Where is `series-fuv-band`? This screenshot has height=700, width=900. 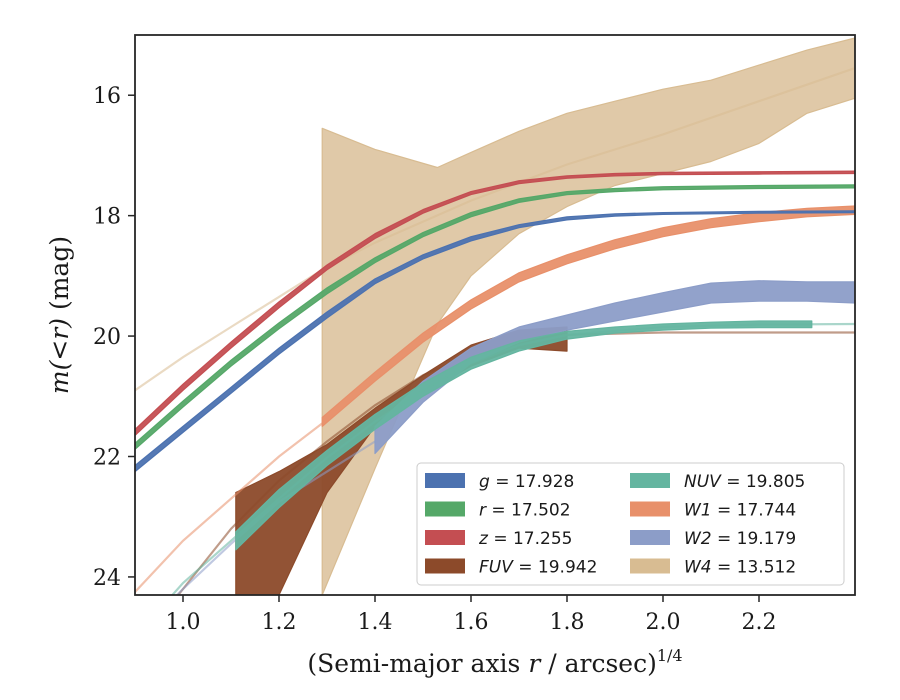 series-fuv-band is located at coordinates (401, 460).